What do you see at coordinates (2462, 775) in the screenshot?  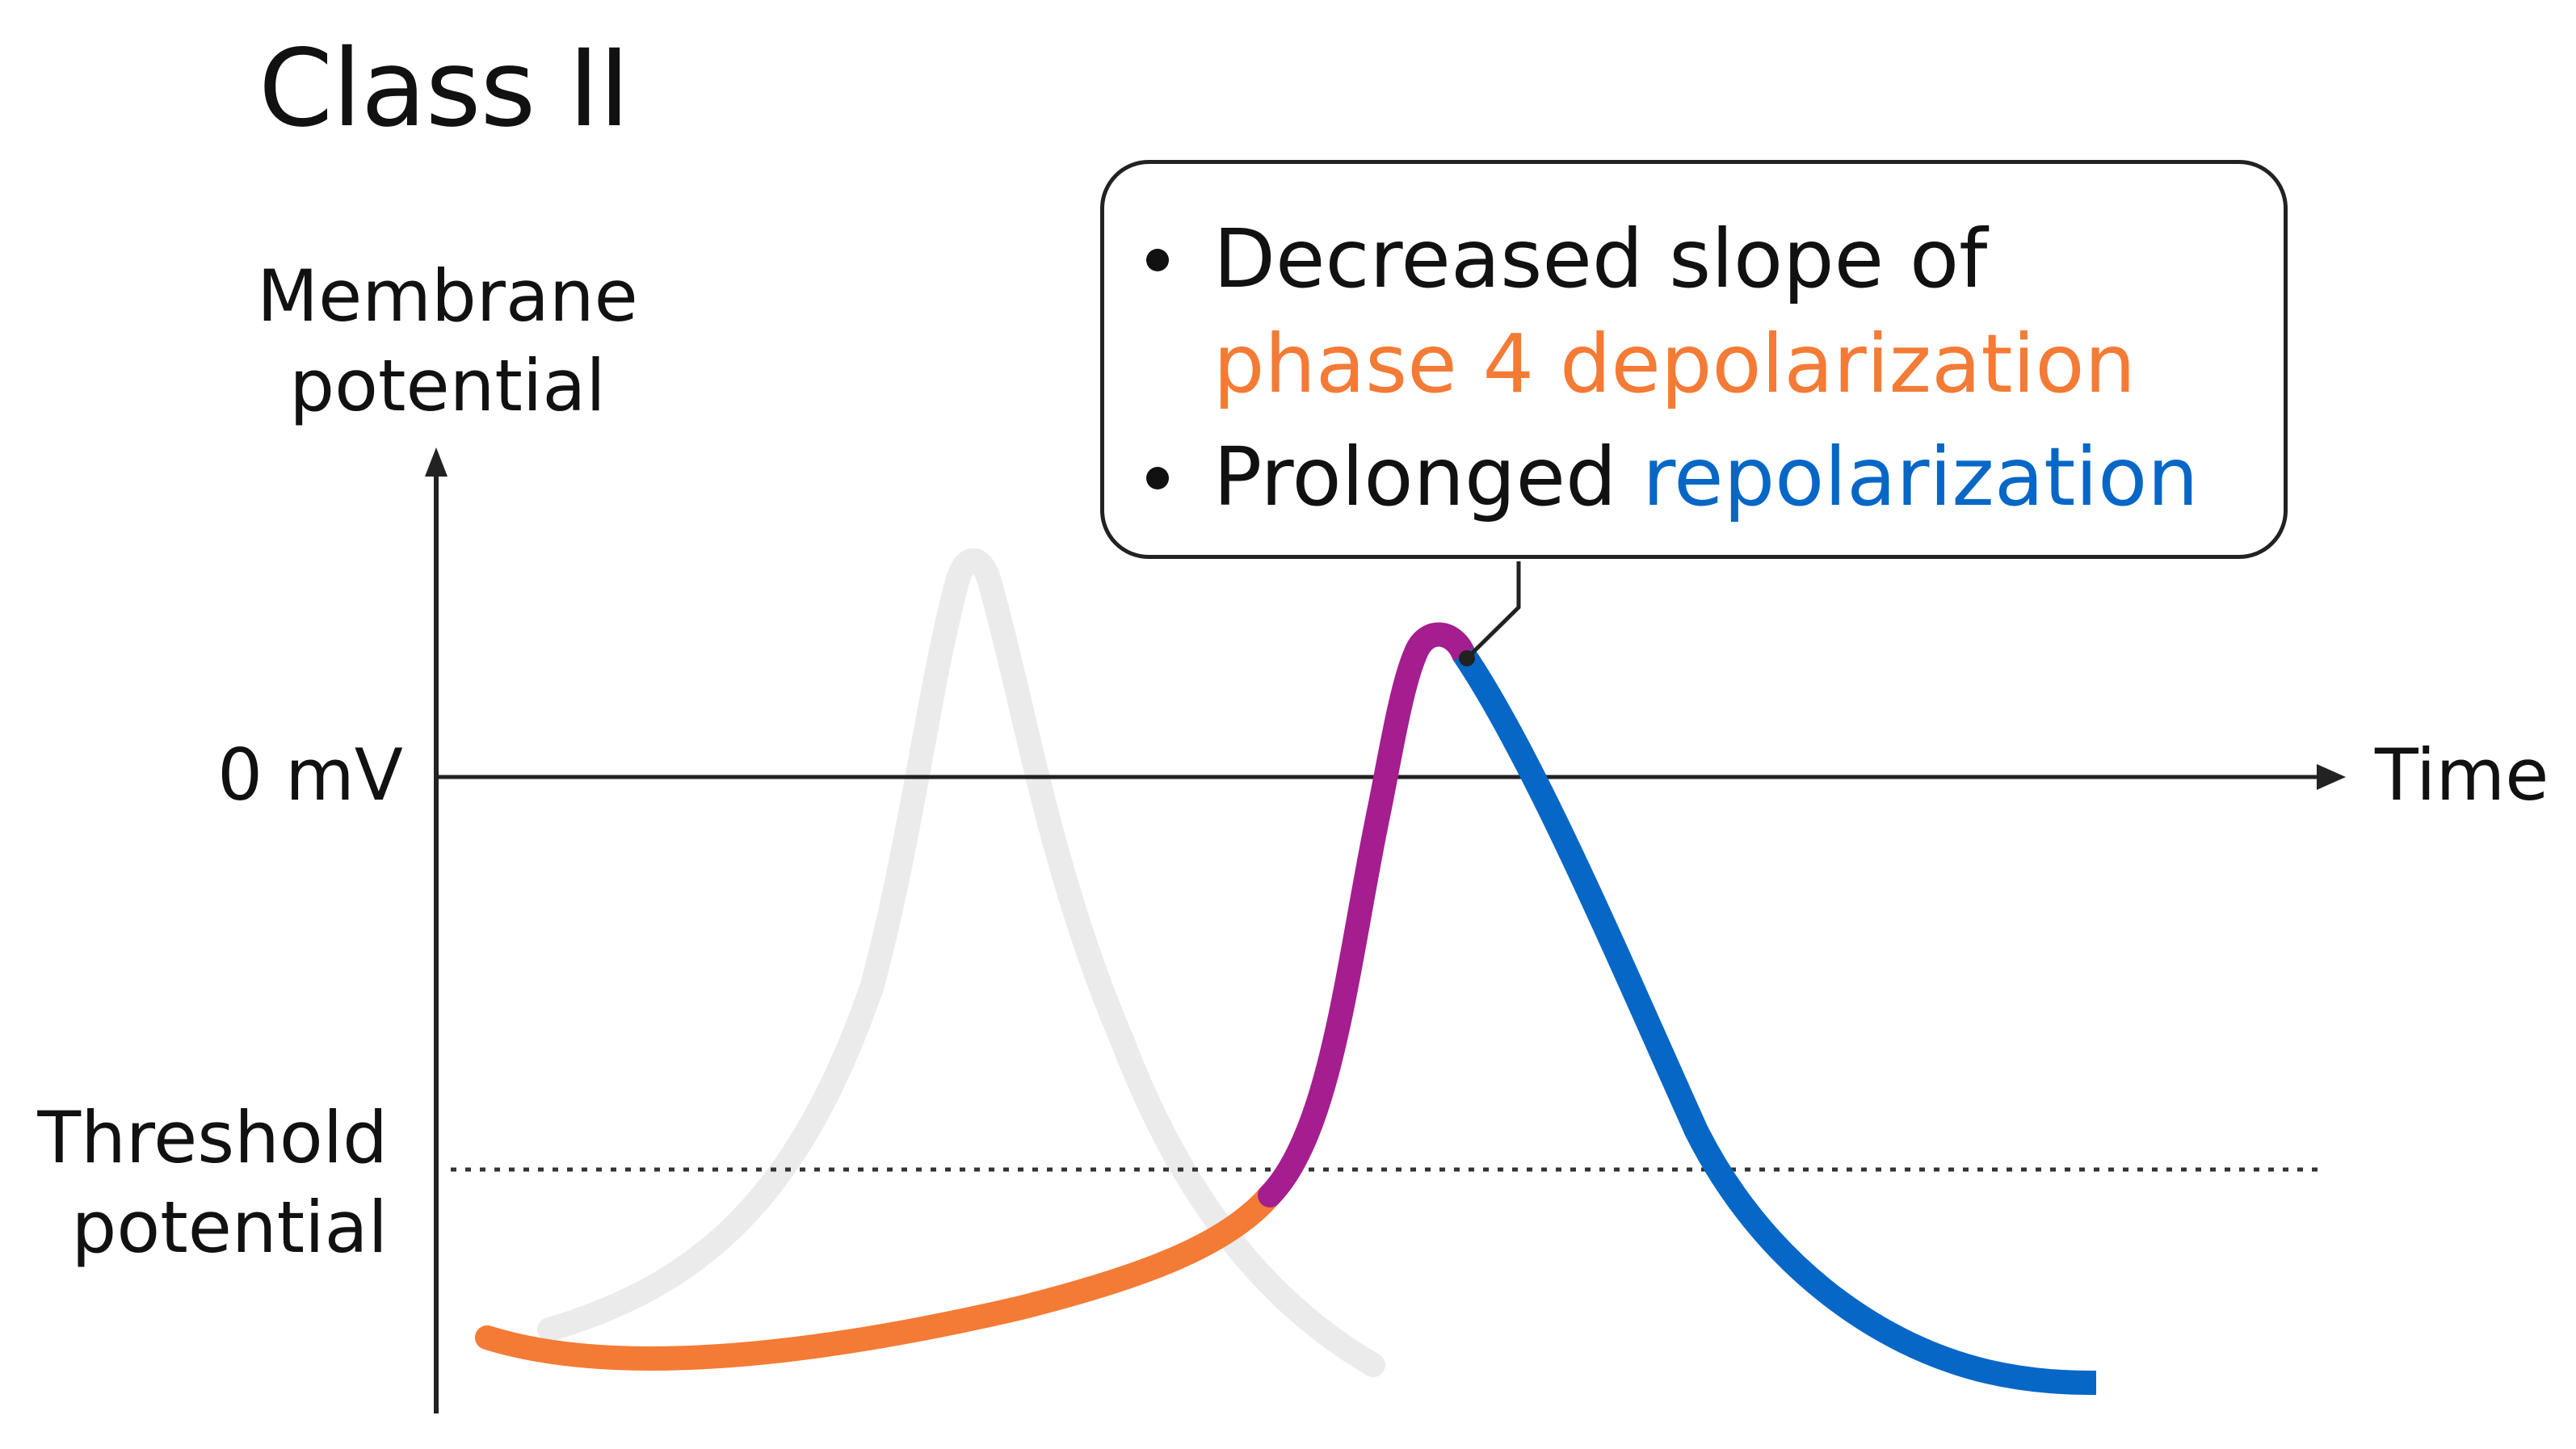 I see `x-axis-label: Time` at bounding box center [2462, 775].